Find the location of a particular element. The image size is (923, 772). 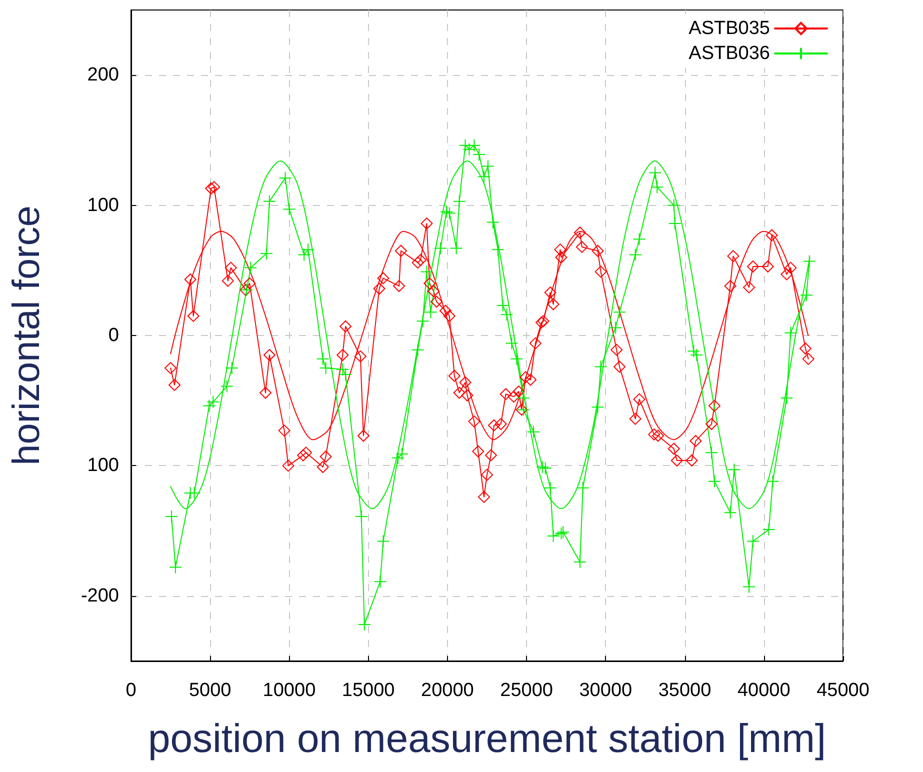

legend-label: ASTB035 is located at coordinates (729, 28).